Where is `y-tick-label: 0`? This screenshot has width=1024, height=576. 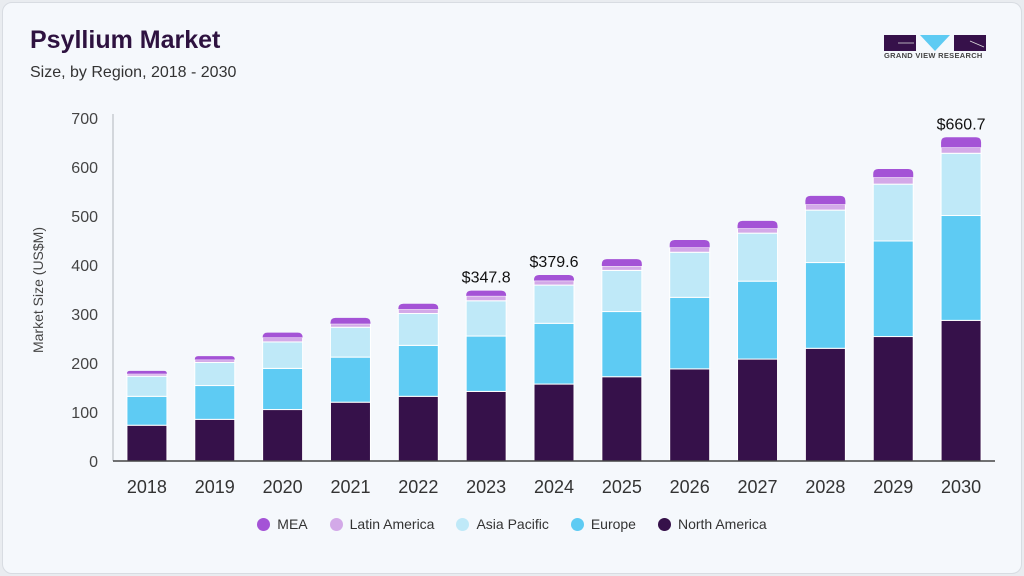 y-tick-label: 0 is located at coordinates (93, 462).